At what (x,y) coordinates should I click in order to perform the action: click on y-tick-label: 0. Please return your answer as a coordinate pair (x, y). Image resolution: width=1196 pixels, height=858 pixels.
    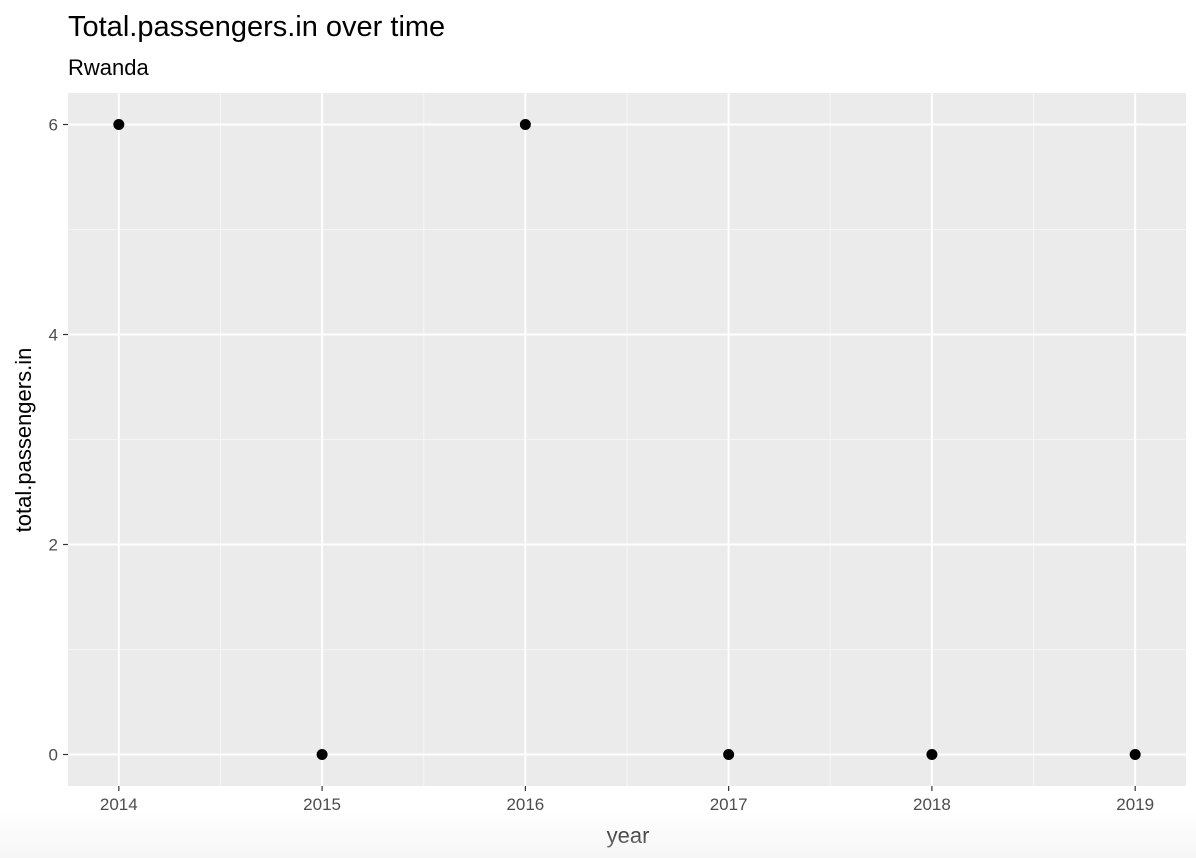
    Looking at the image, I should click on (53, 755).